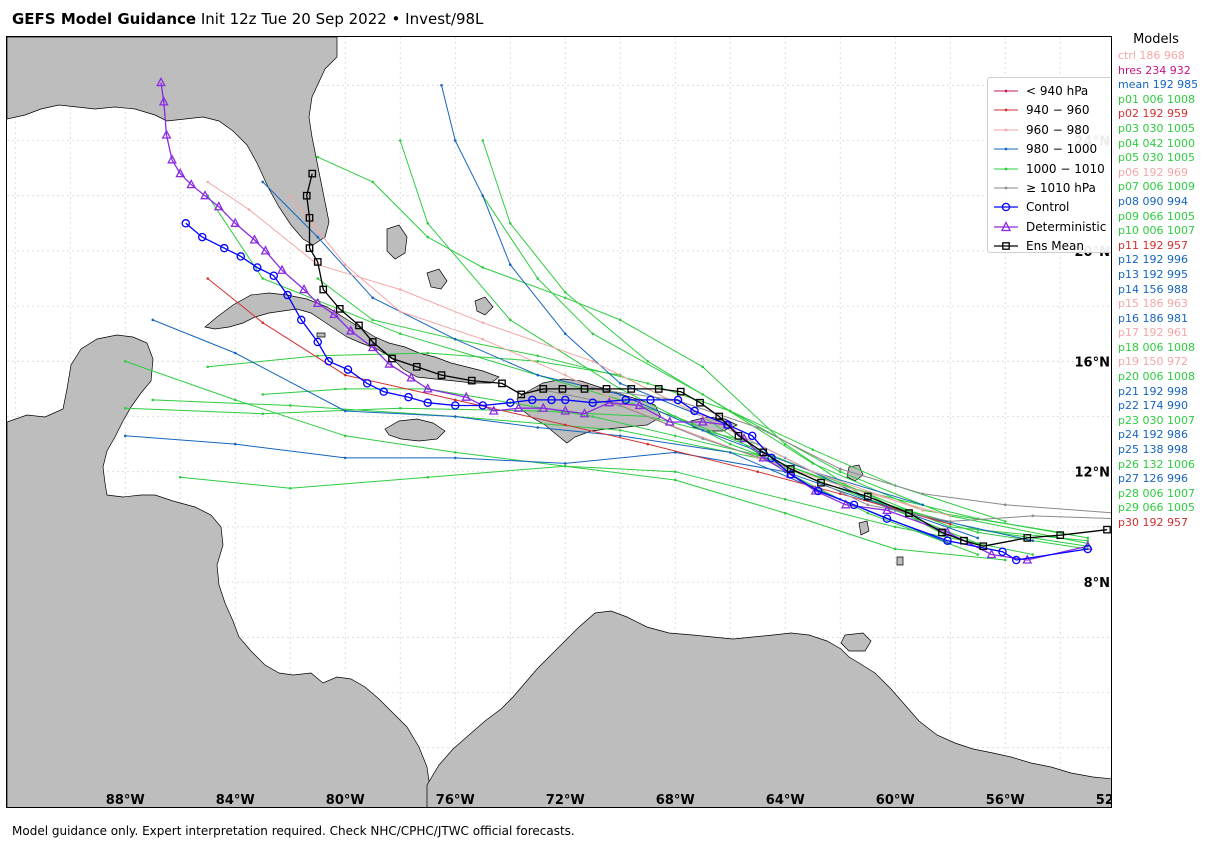 Image resolution: width=1210 pixels, height=844 pixels. Describe the element at coordinates (1030, 207) in the screenshot. I see `legend-item: Control` at that location.